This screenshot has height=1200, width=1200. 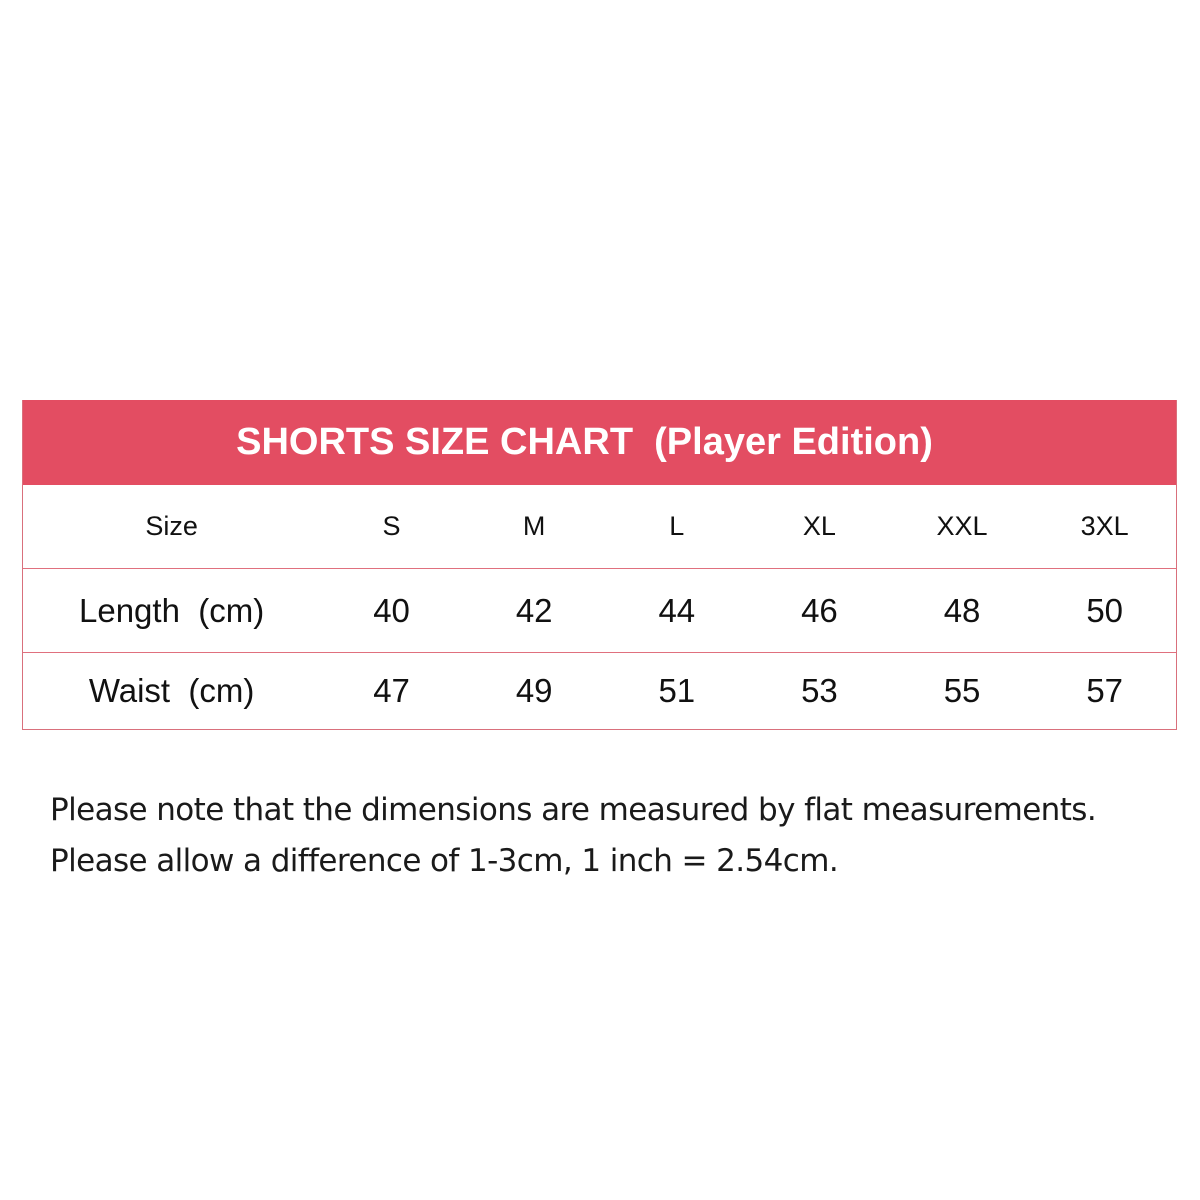 What do you see at coordinates (391, 610) in the screenshot?
I see `value-cell: 40` at bounding box center [391, 610].